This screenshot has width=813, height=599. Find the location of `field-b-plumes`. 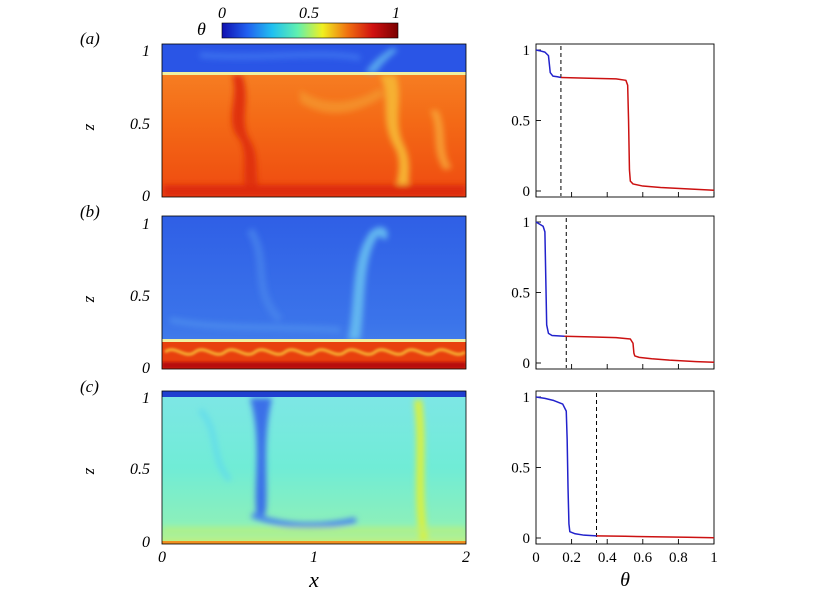

field-b-plumes is located at coordinates (278, 283).